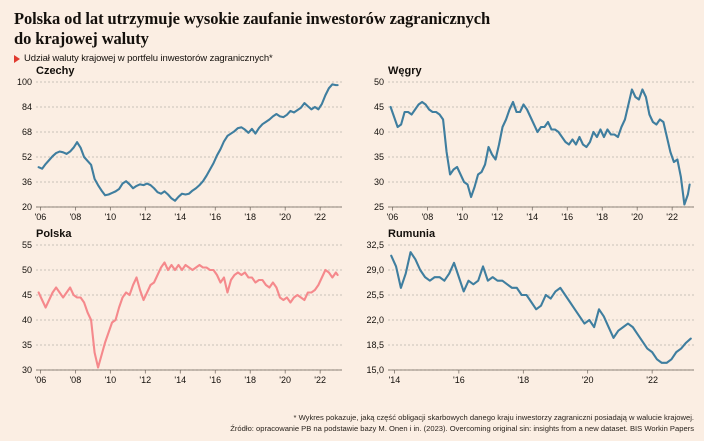 This screenshot has height=441, width=704. Describe the element at coordinates (81, 38) in the screenshot. I see `page-title-line2: do krajowej waluty` at that location.